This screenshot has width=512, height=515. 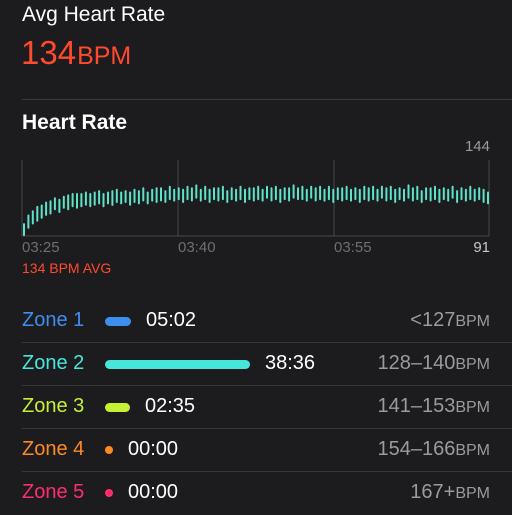 I want to click on y-tick-max-label: 144, so click(x=477, y=146).